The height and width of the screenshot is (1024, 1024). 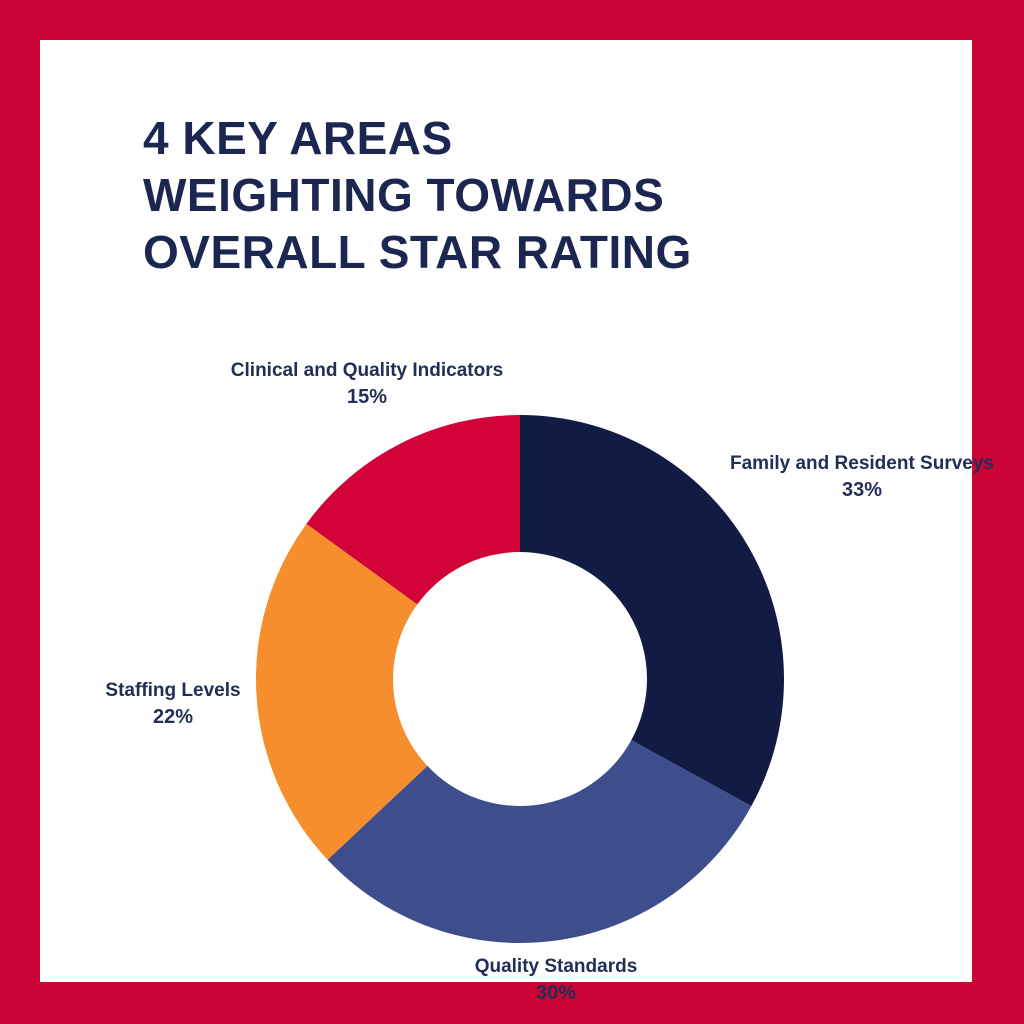 I want to click on segment-percentage: 15%, so click(x=367, y=397).